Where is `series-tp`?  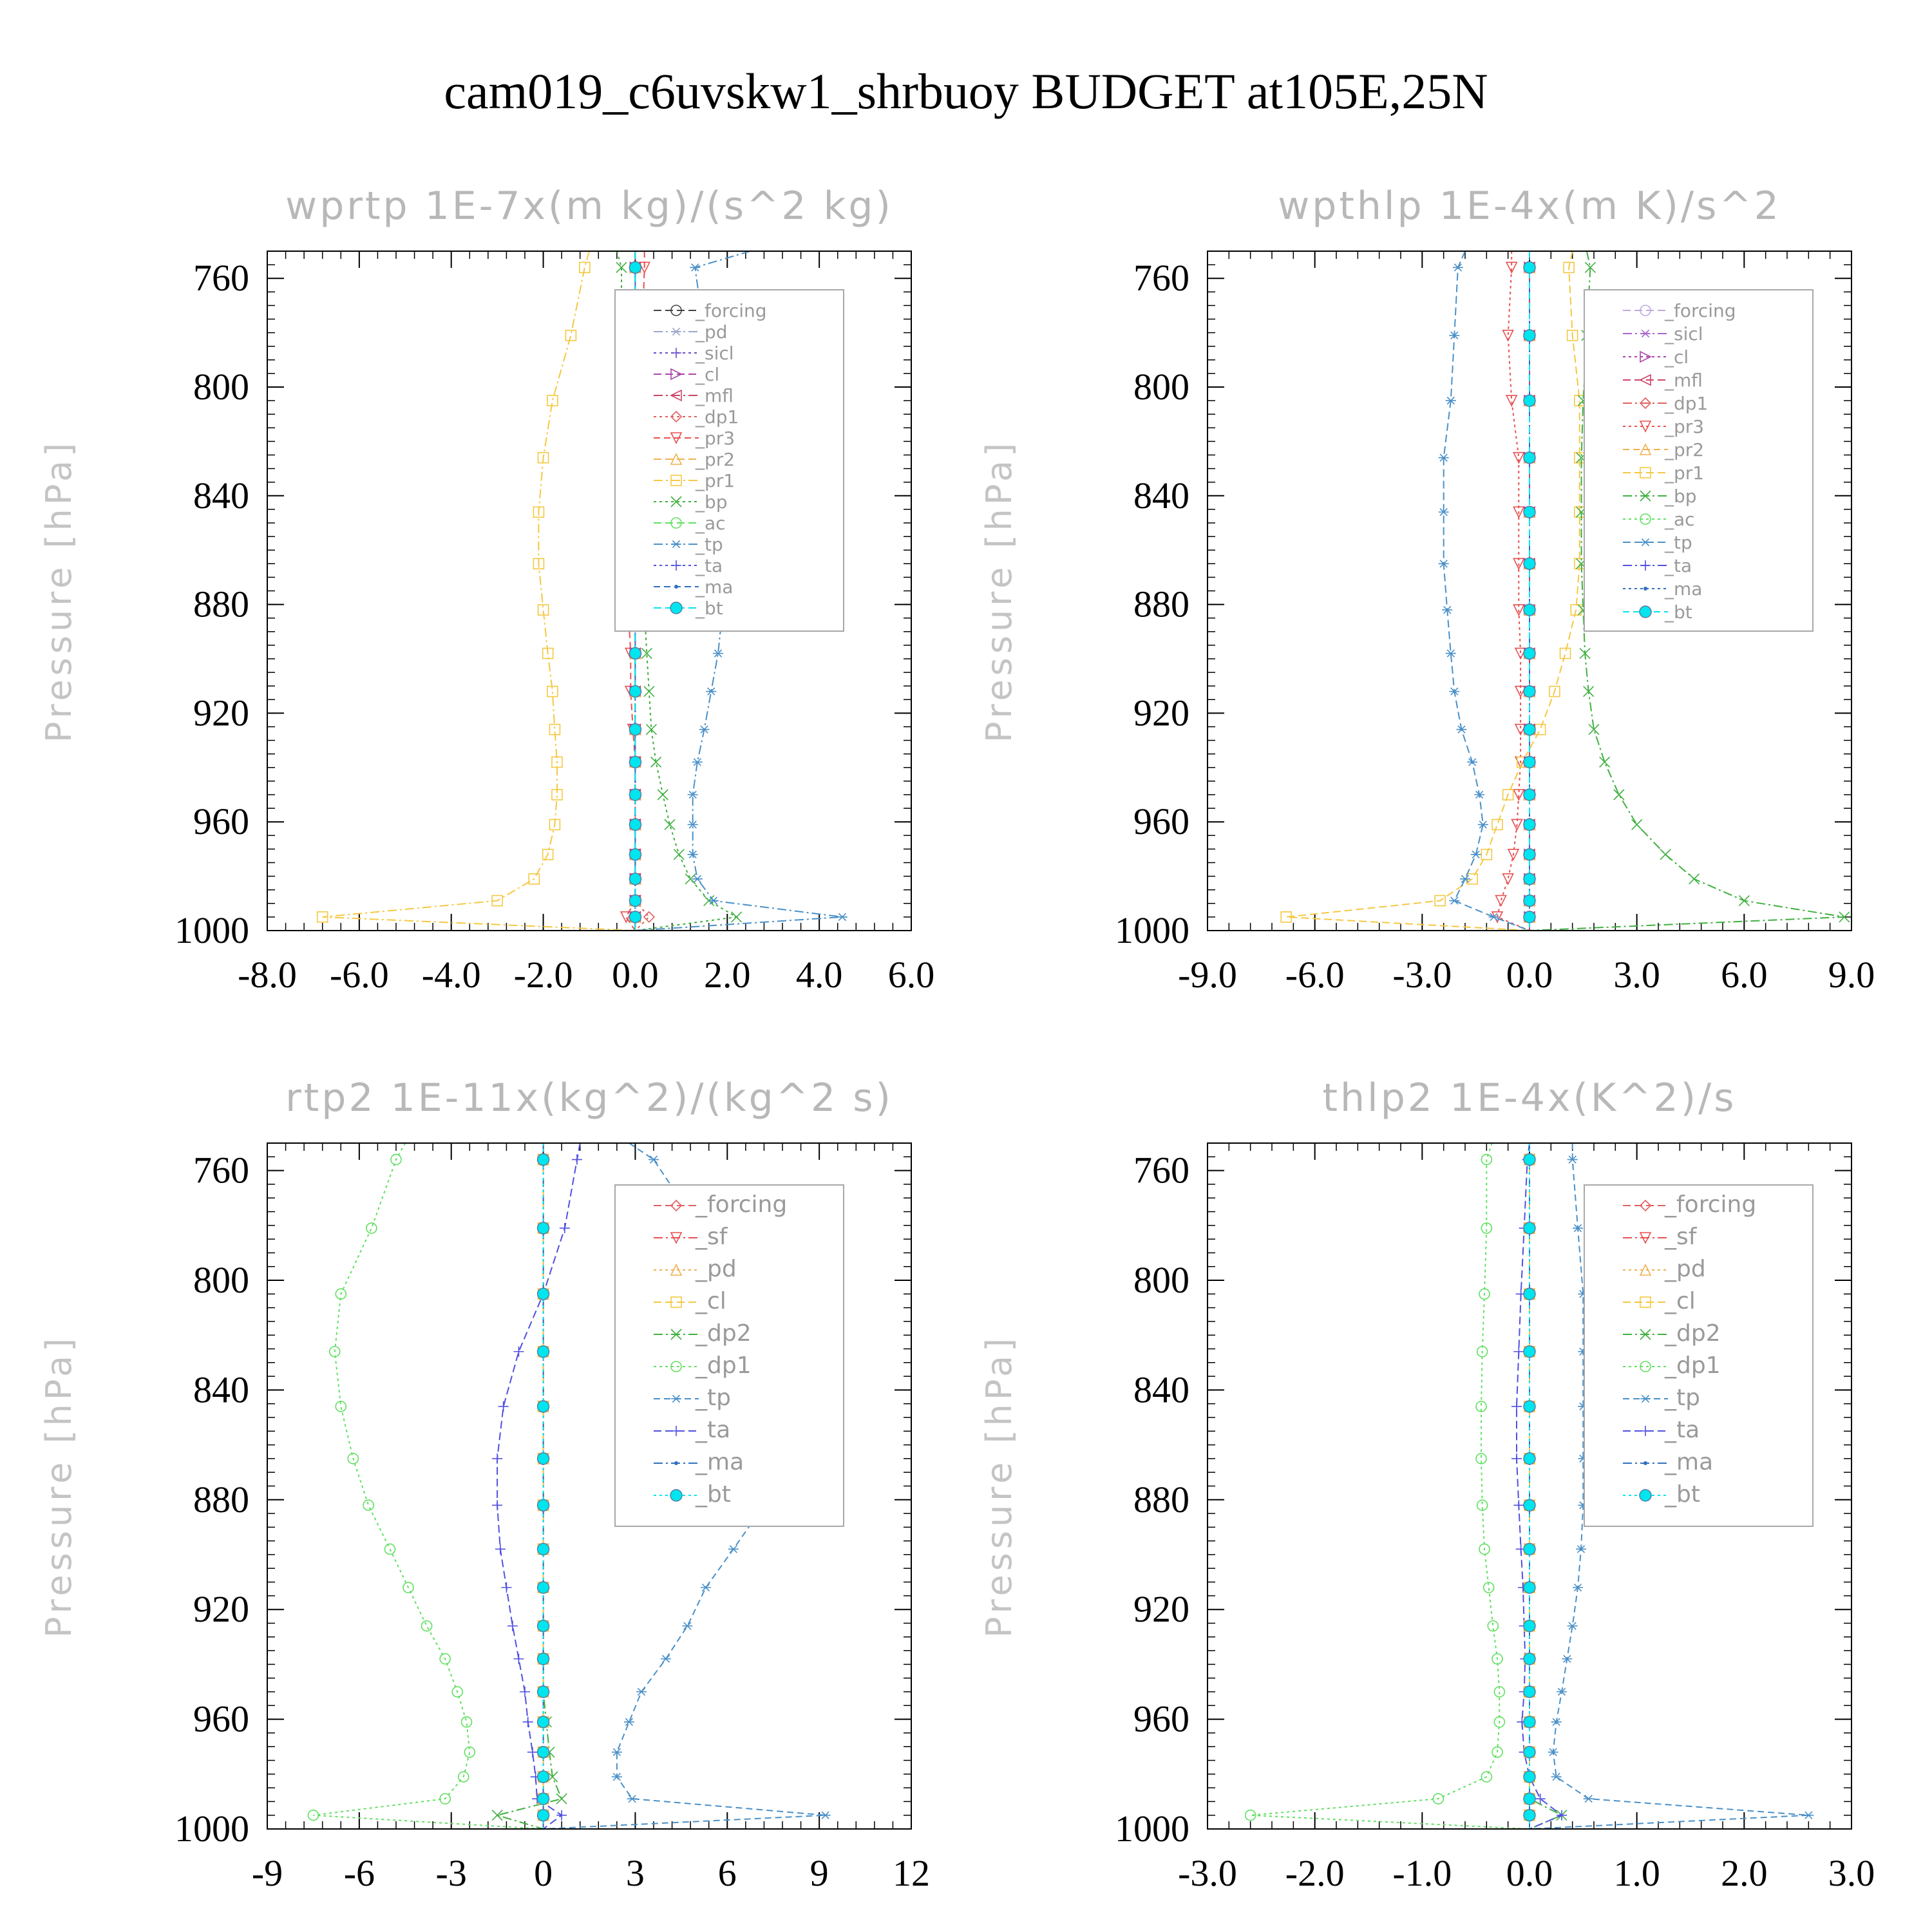
series-tp is located at coordinates (687, 1486).